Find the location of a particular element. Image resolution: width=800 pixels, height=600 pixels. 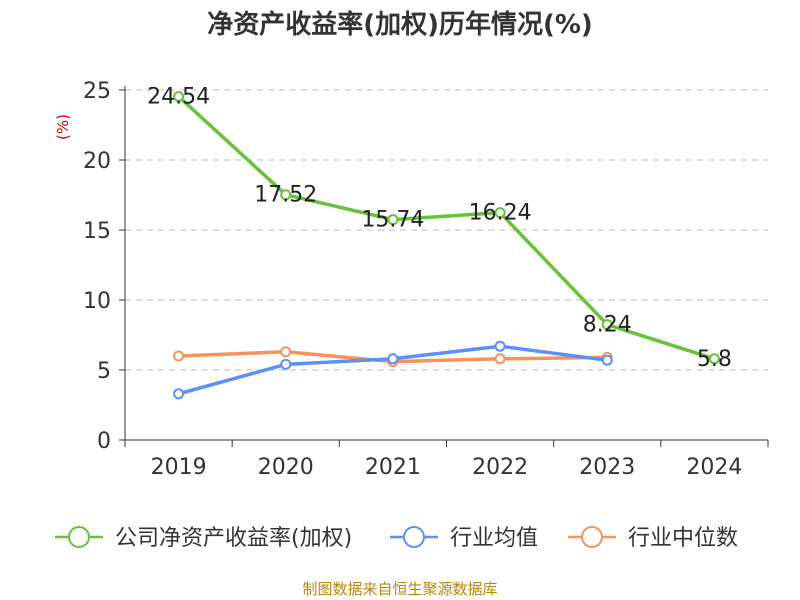

x-tick-label: 2023 is located at coordinates (607, 467).